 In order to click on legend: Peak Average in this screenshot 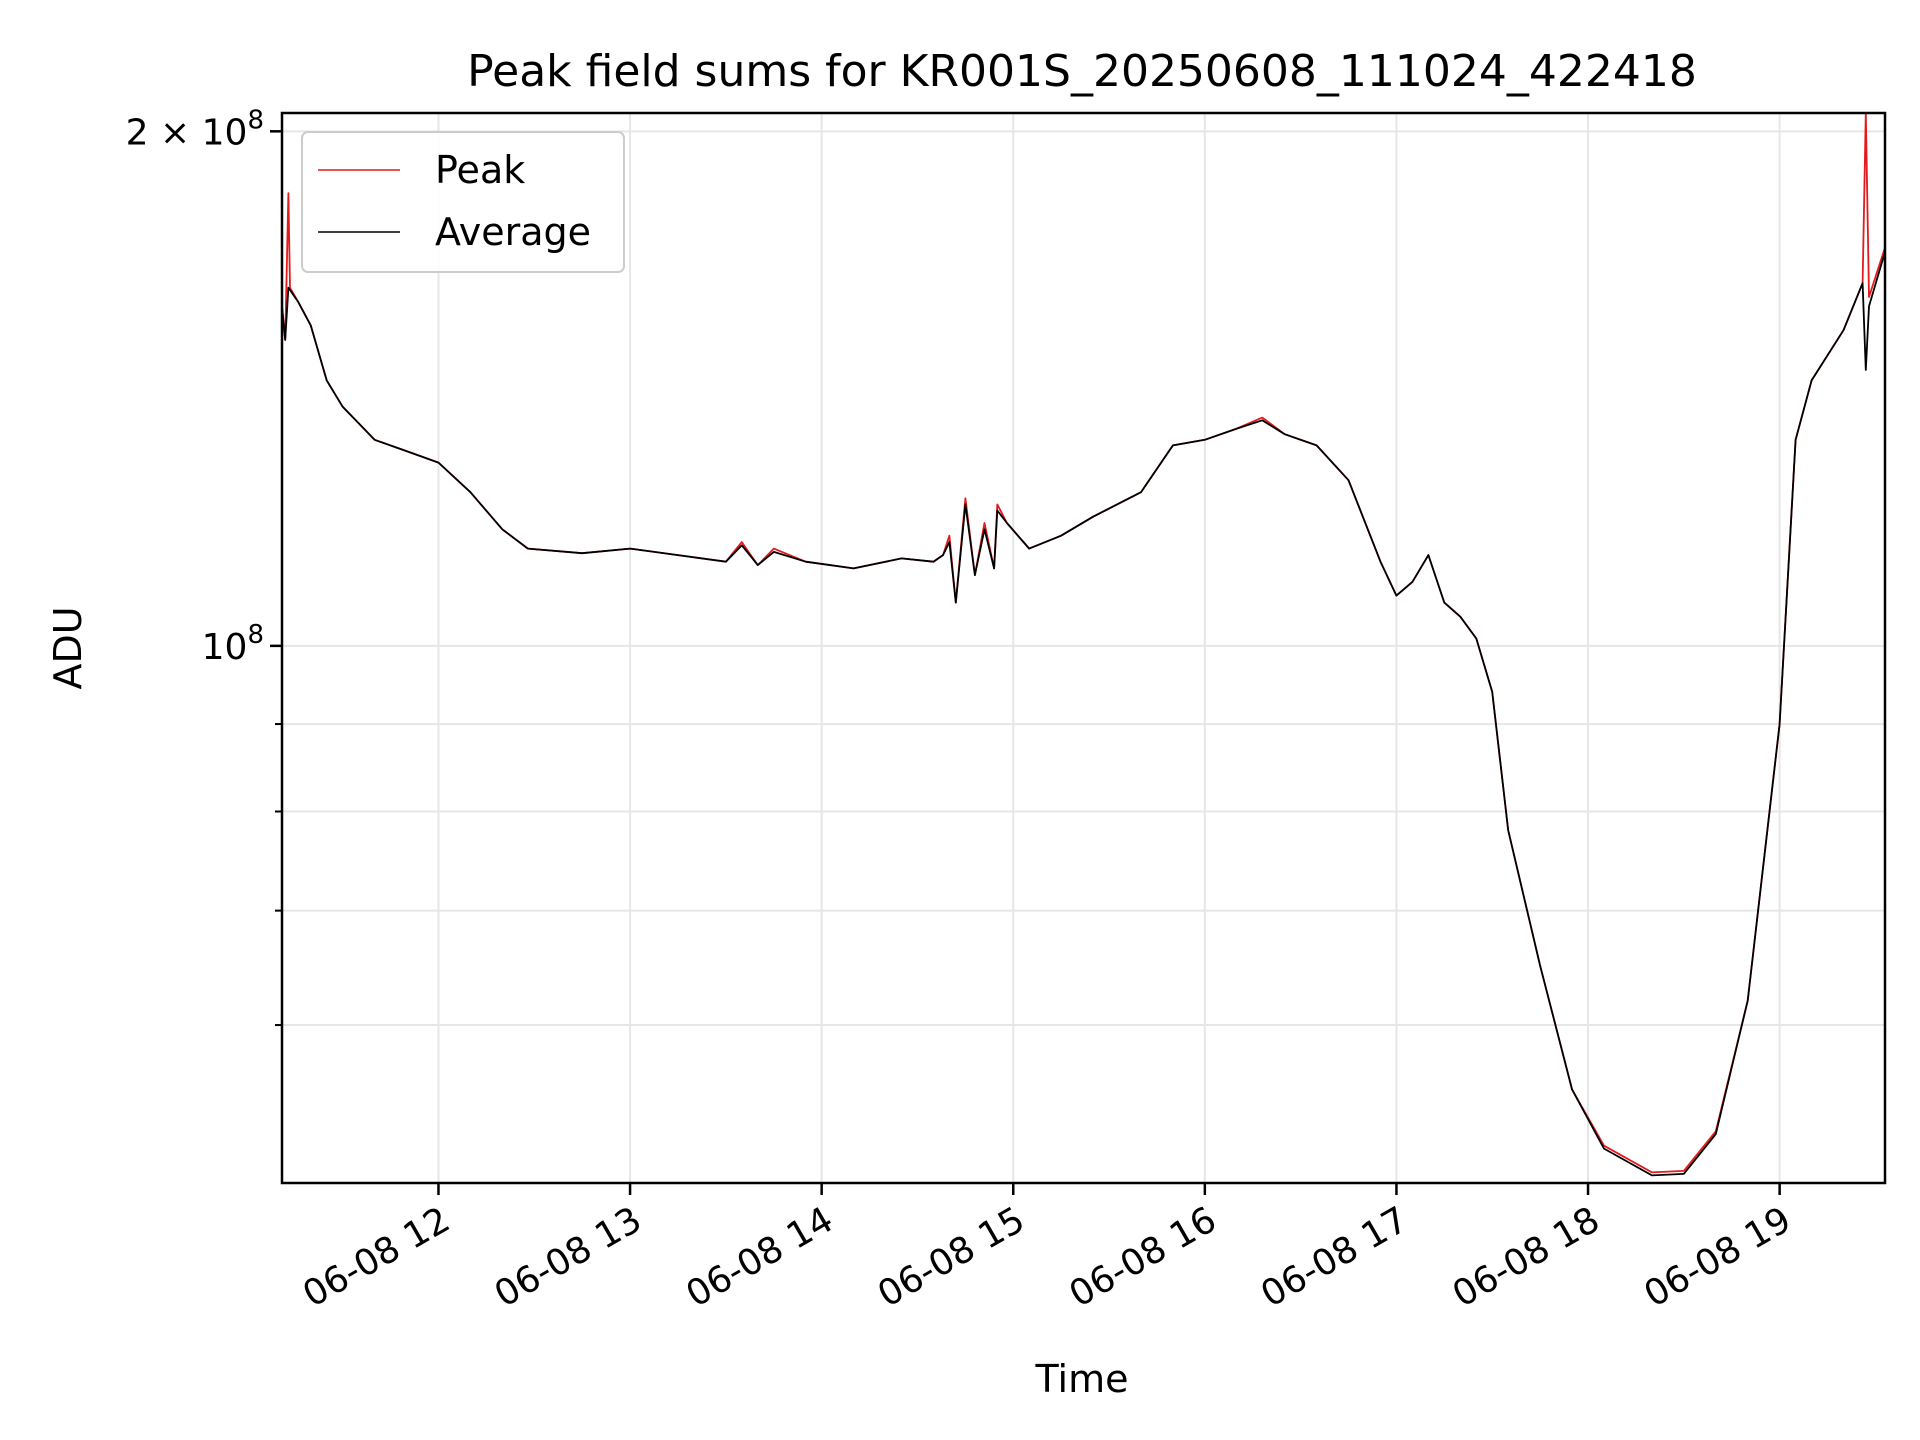, I will do `click(463, 202)`.